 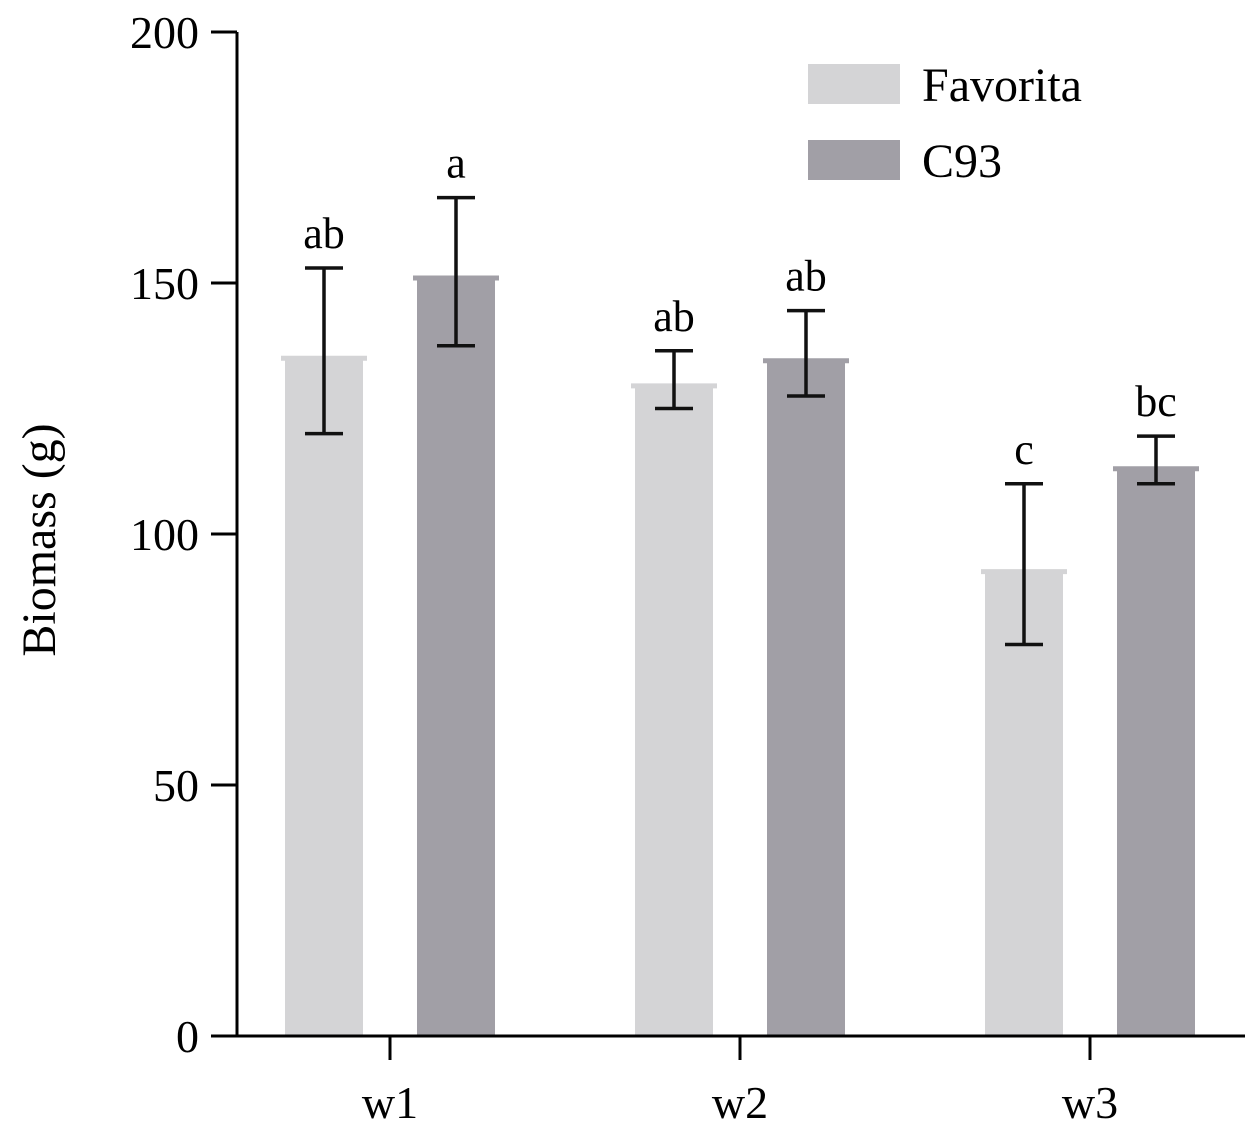 I want to click on y-tick-label: 150, so click(x=164, y=283).